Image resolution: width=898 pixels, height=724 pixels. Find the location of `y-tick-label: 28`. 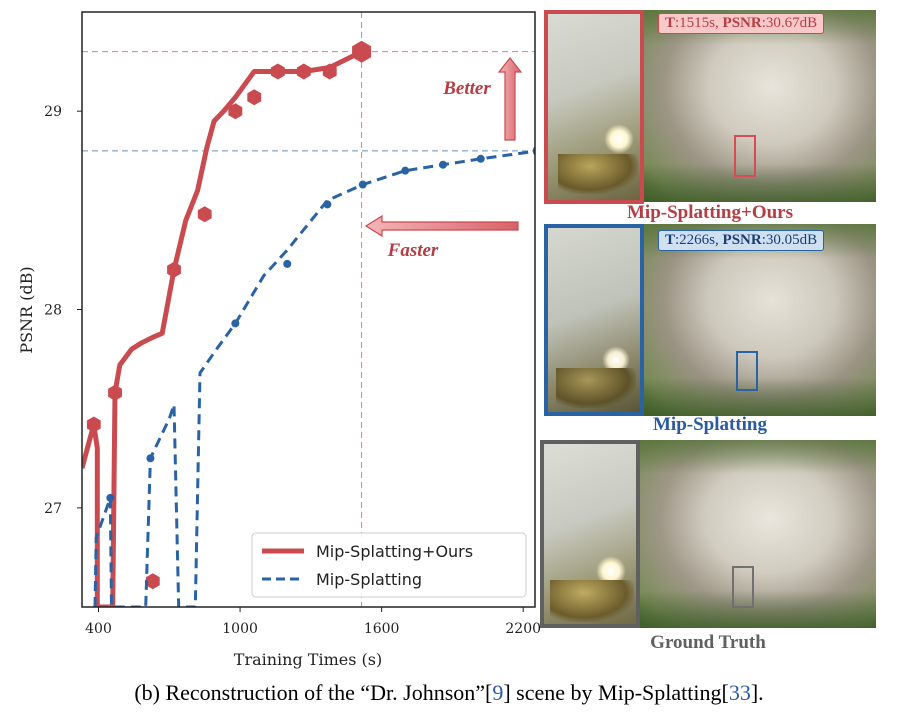

y-tick-label: 28 is located at coordinates (53, 311).